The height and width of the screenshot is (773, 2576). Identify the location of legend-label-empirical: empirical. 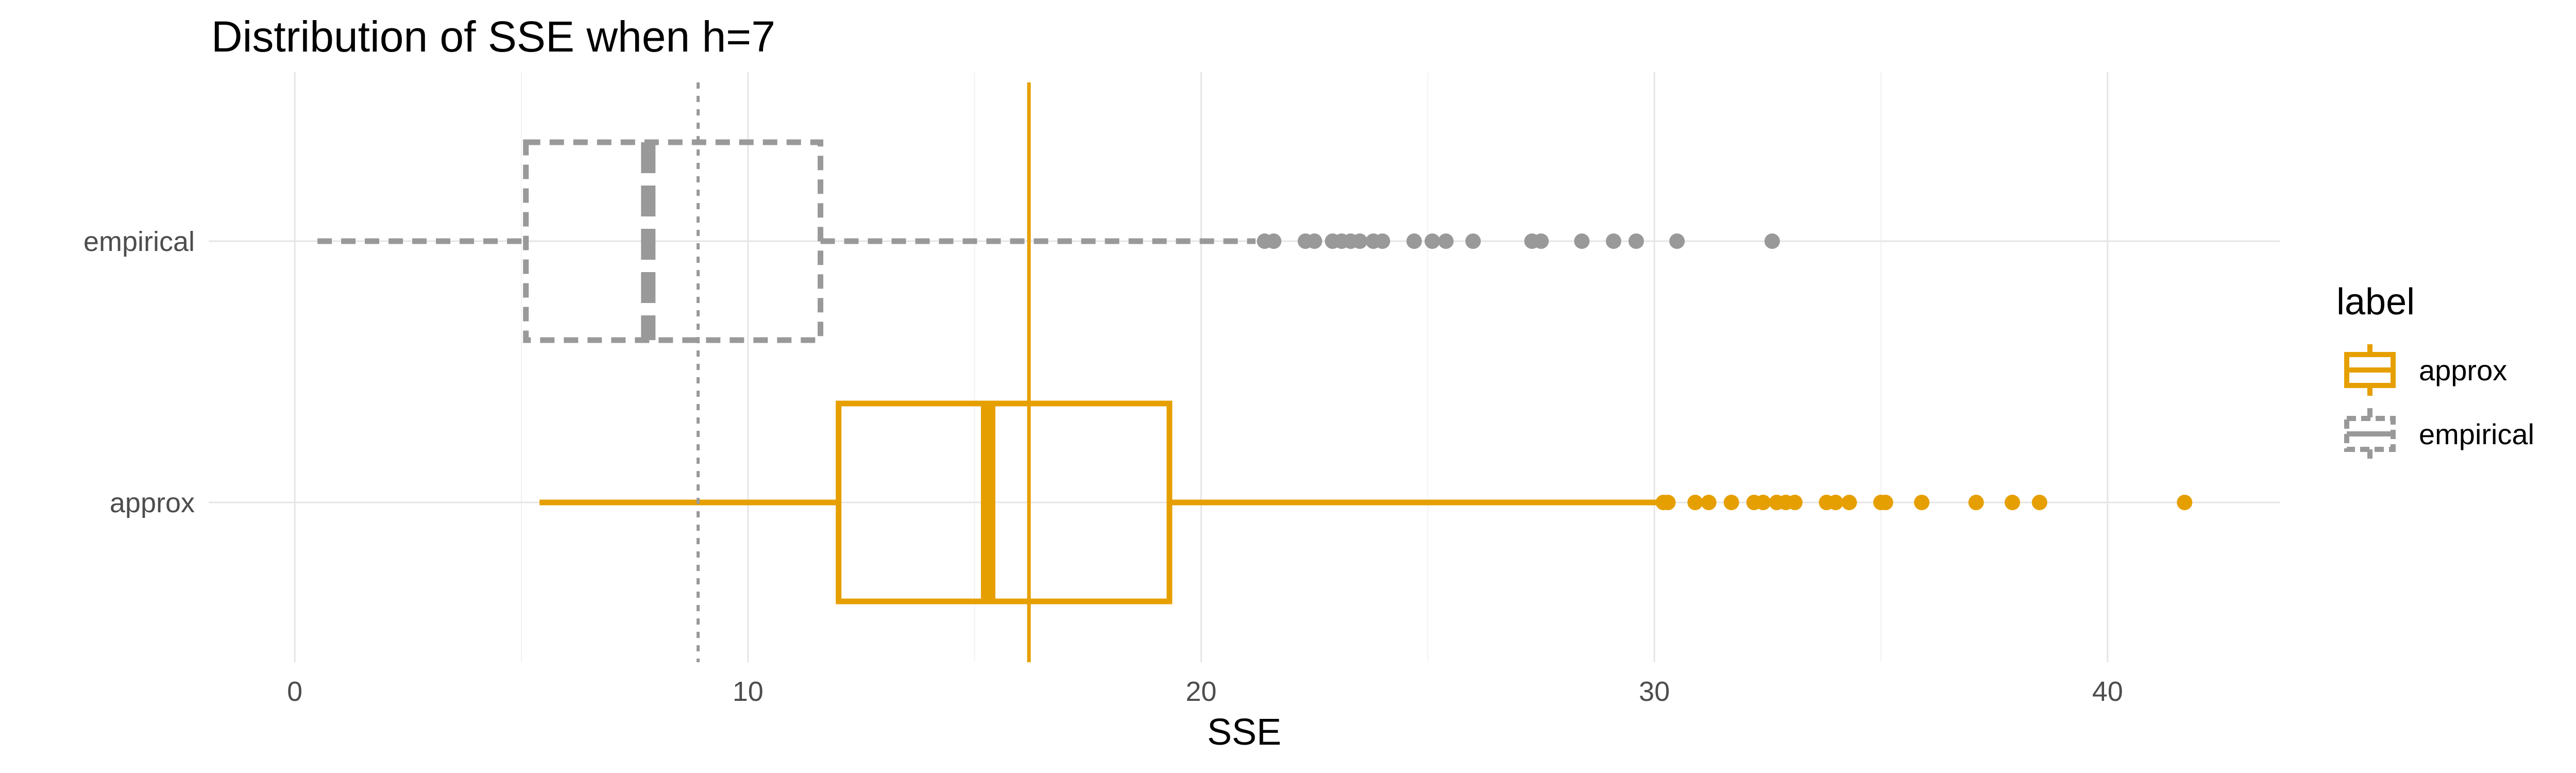
(2476, 434).